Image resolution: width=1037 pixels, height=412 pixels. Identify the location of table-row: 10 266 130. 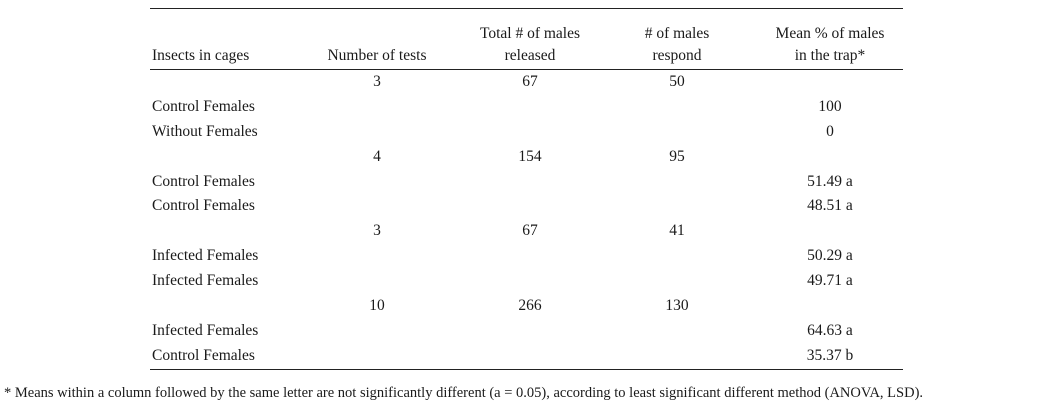
(526, 306).